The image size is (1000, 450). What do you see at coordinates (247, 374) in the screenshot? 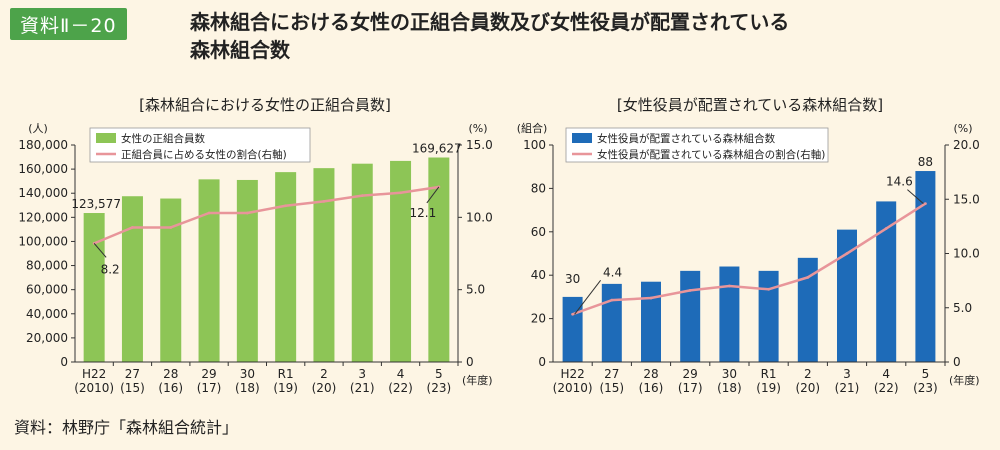
I see `chart1-x-tick-label: 30` at bounding box center [247, 374].